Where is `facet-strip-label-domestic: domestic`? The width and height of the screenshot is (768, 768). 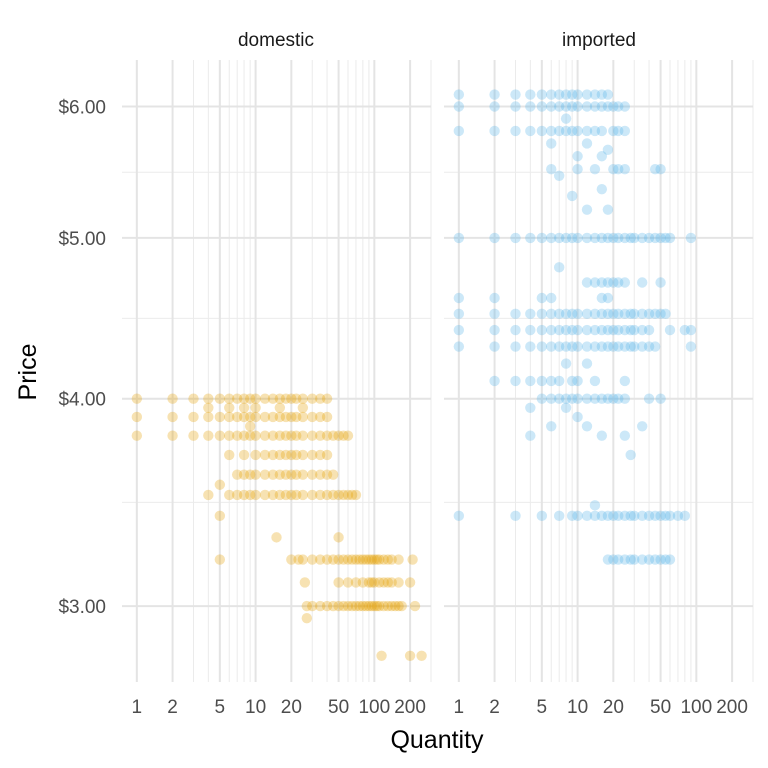 facet-strip-label-domestic: domestic is located at coordinates (276, 40).